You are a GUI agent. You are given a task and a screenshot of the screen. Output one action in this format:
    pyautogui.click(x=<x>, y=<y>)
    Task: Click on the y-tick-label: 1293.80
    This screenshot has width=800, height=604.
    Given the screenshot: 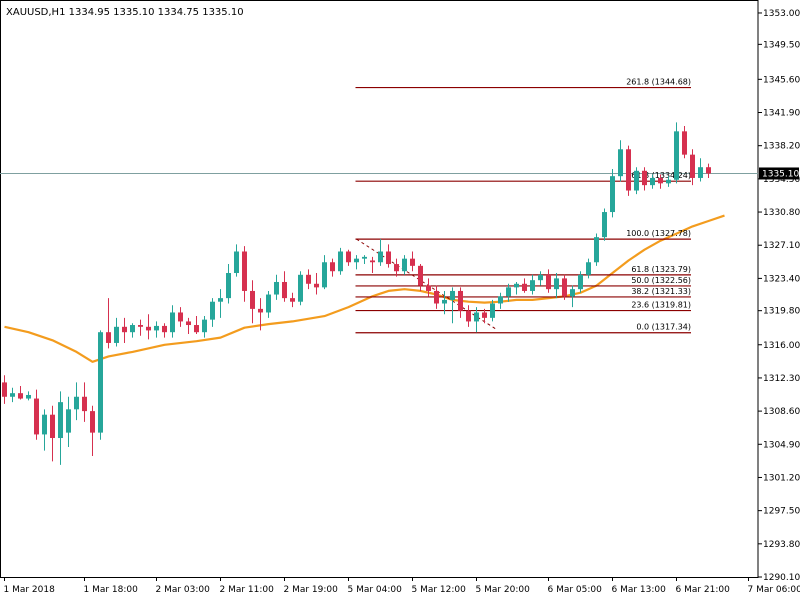 What is the action you would take?
    pyautogui.click(x=781, y=545)
    